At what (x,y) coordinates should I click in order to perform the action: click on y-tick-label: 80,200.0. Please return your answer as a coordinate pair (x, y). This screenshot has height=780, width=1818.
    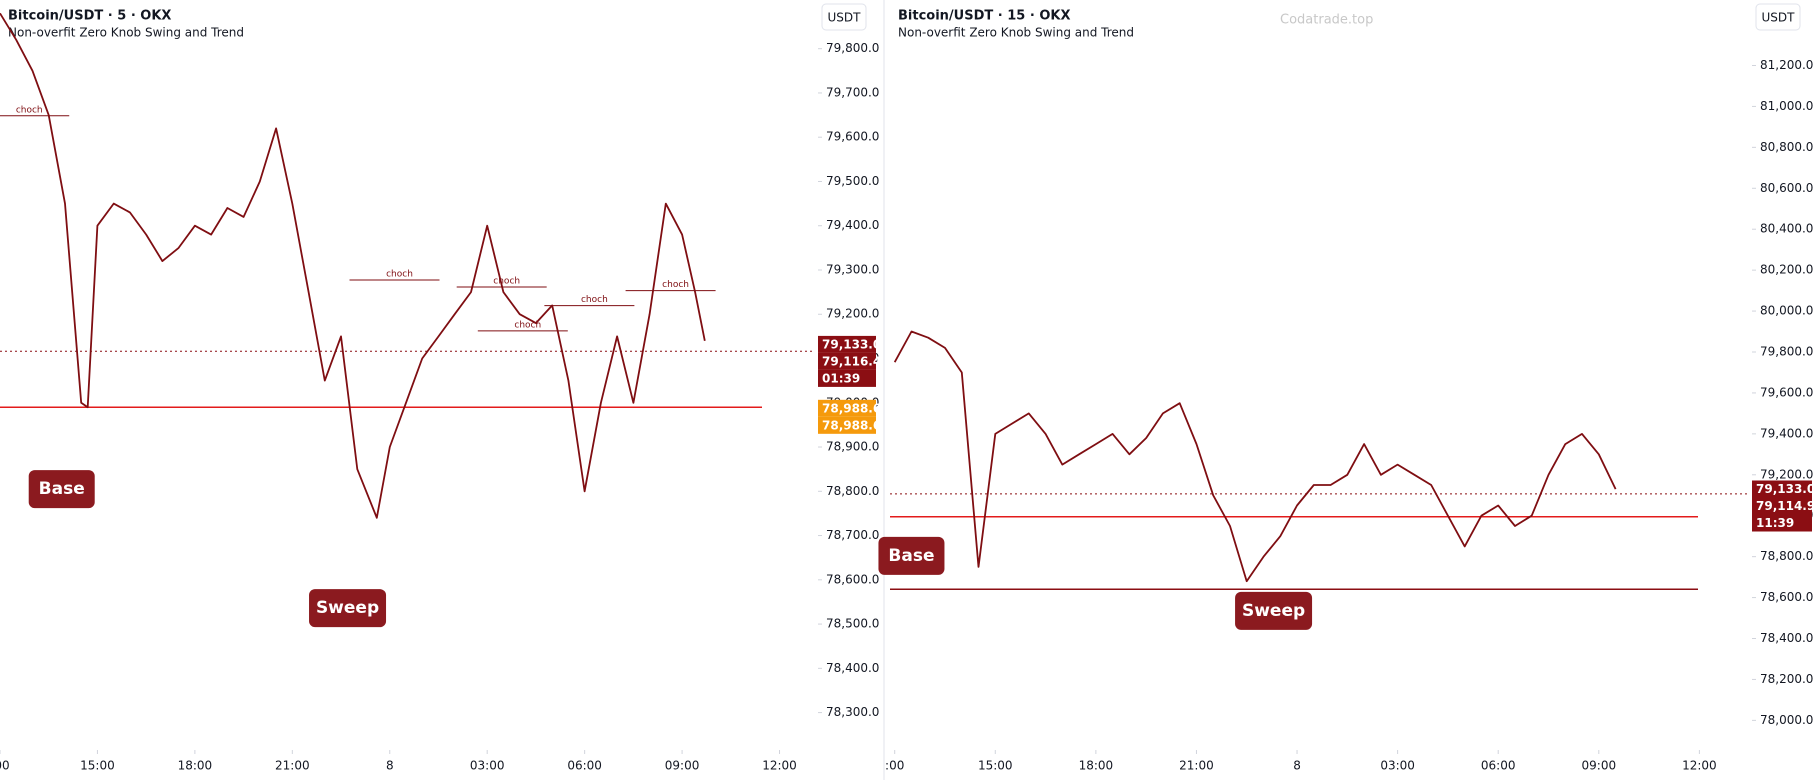
    Looking at the image, I should click on (1786, 270).